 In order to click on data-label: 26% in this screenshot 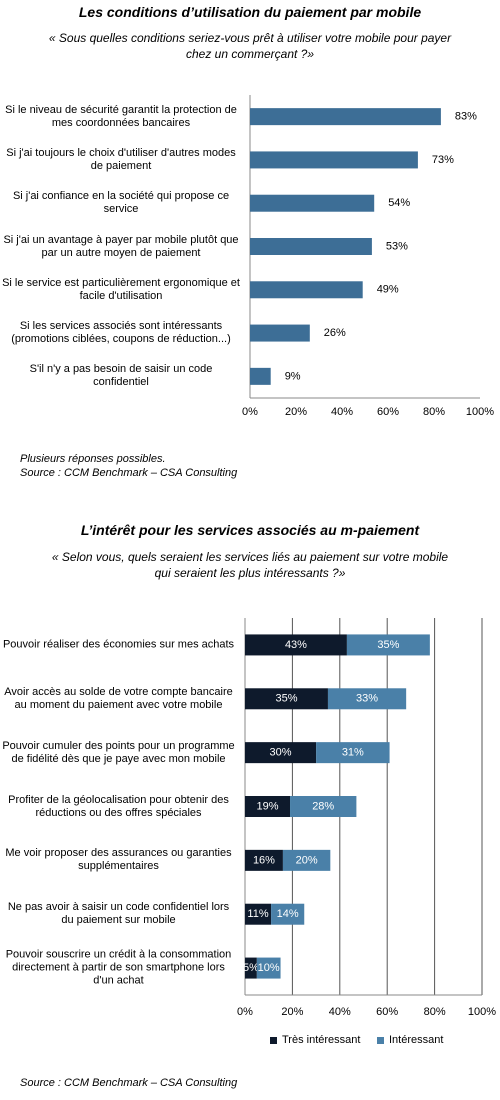, I will do `click(335, 333)`.